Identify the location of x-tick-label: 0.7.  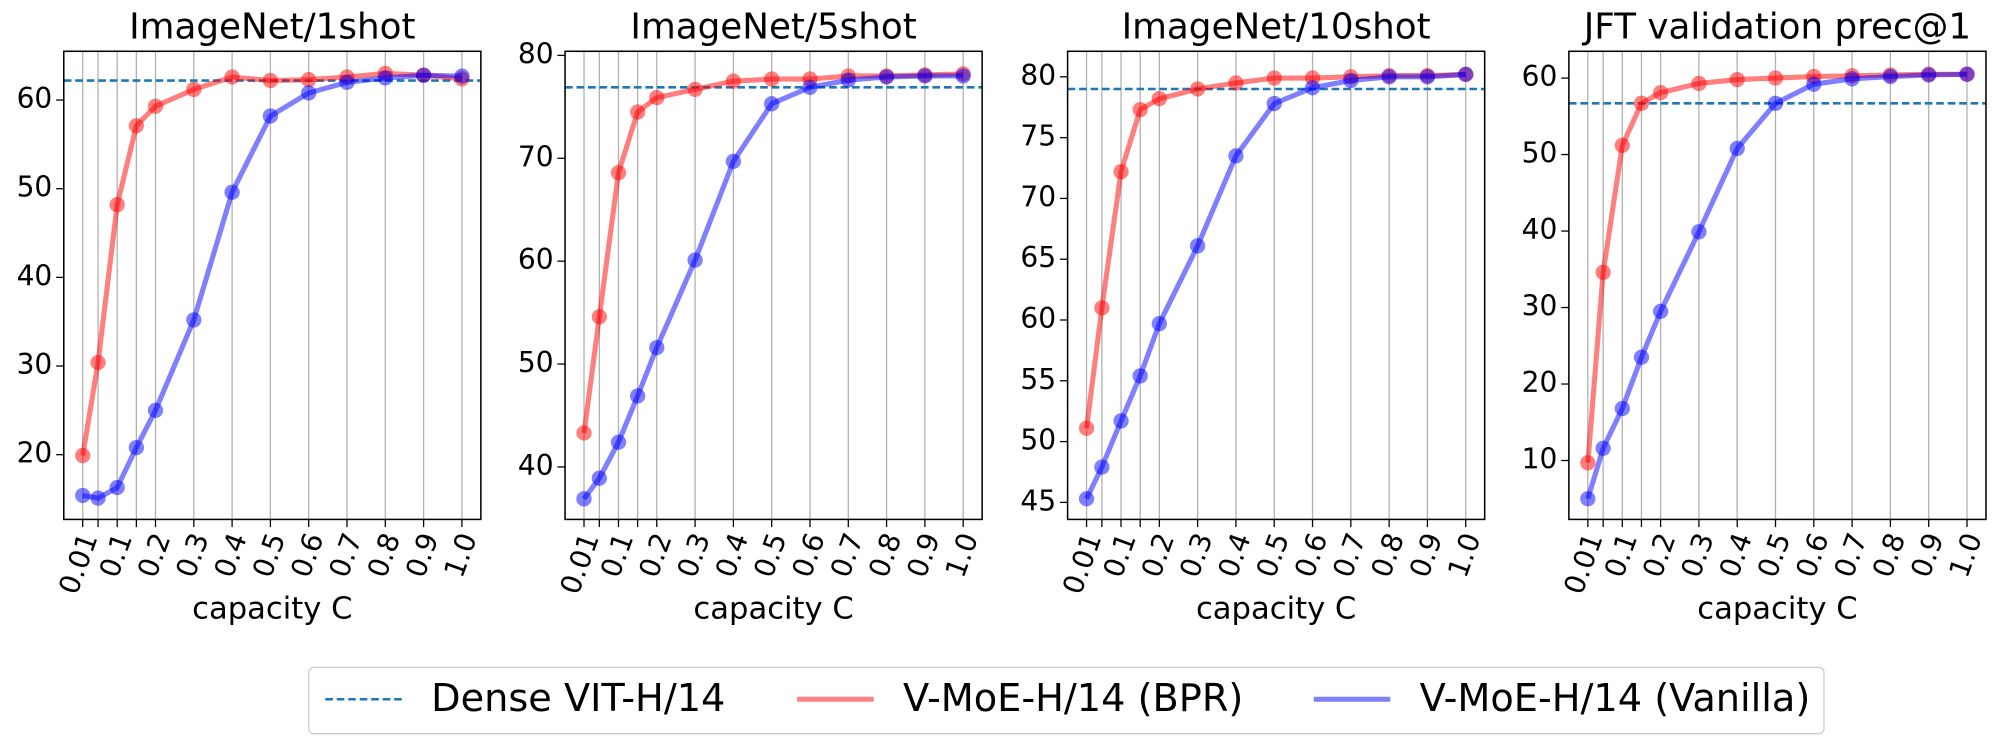
(847, 555).